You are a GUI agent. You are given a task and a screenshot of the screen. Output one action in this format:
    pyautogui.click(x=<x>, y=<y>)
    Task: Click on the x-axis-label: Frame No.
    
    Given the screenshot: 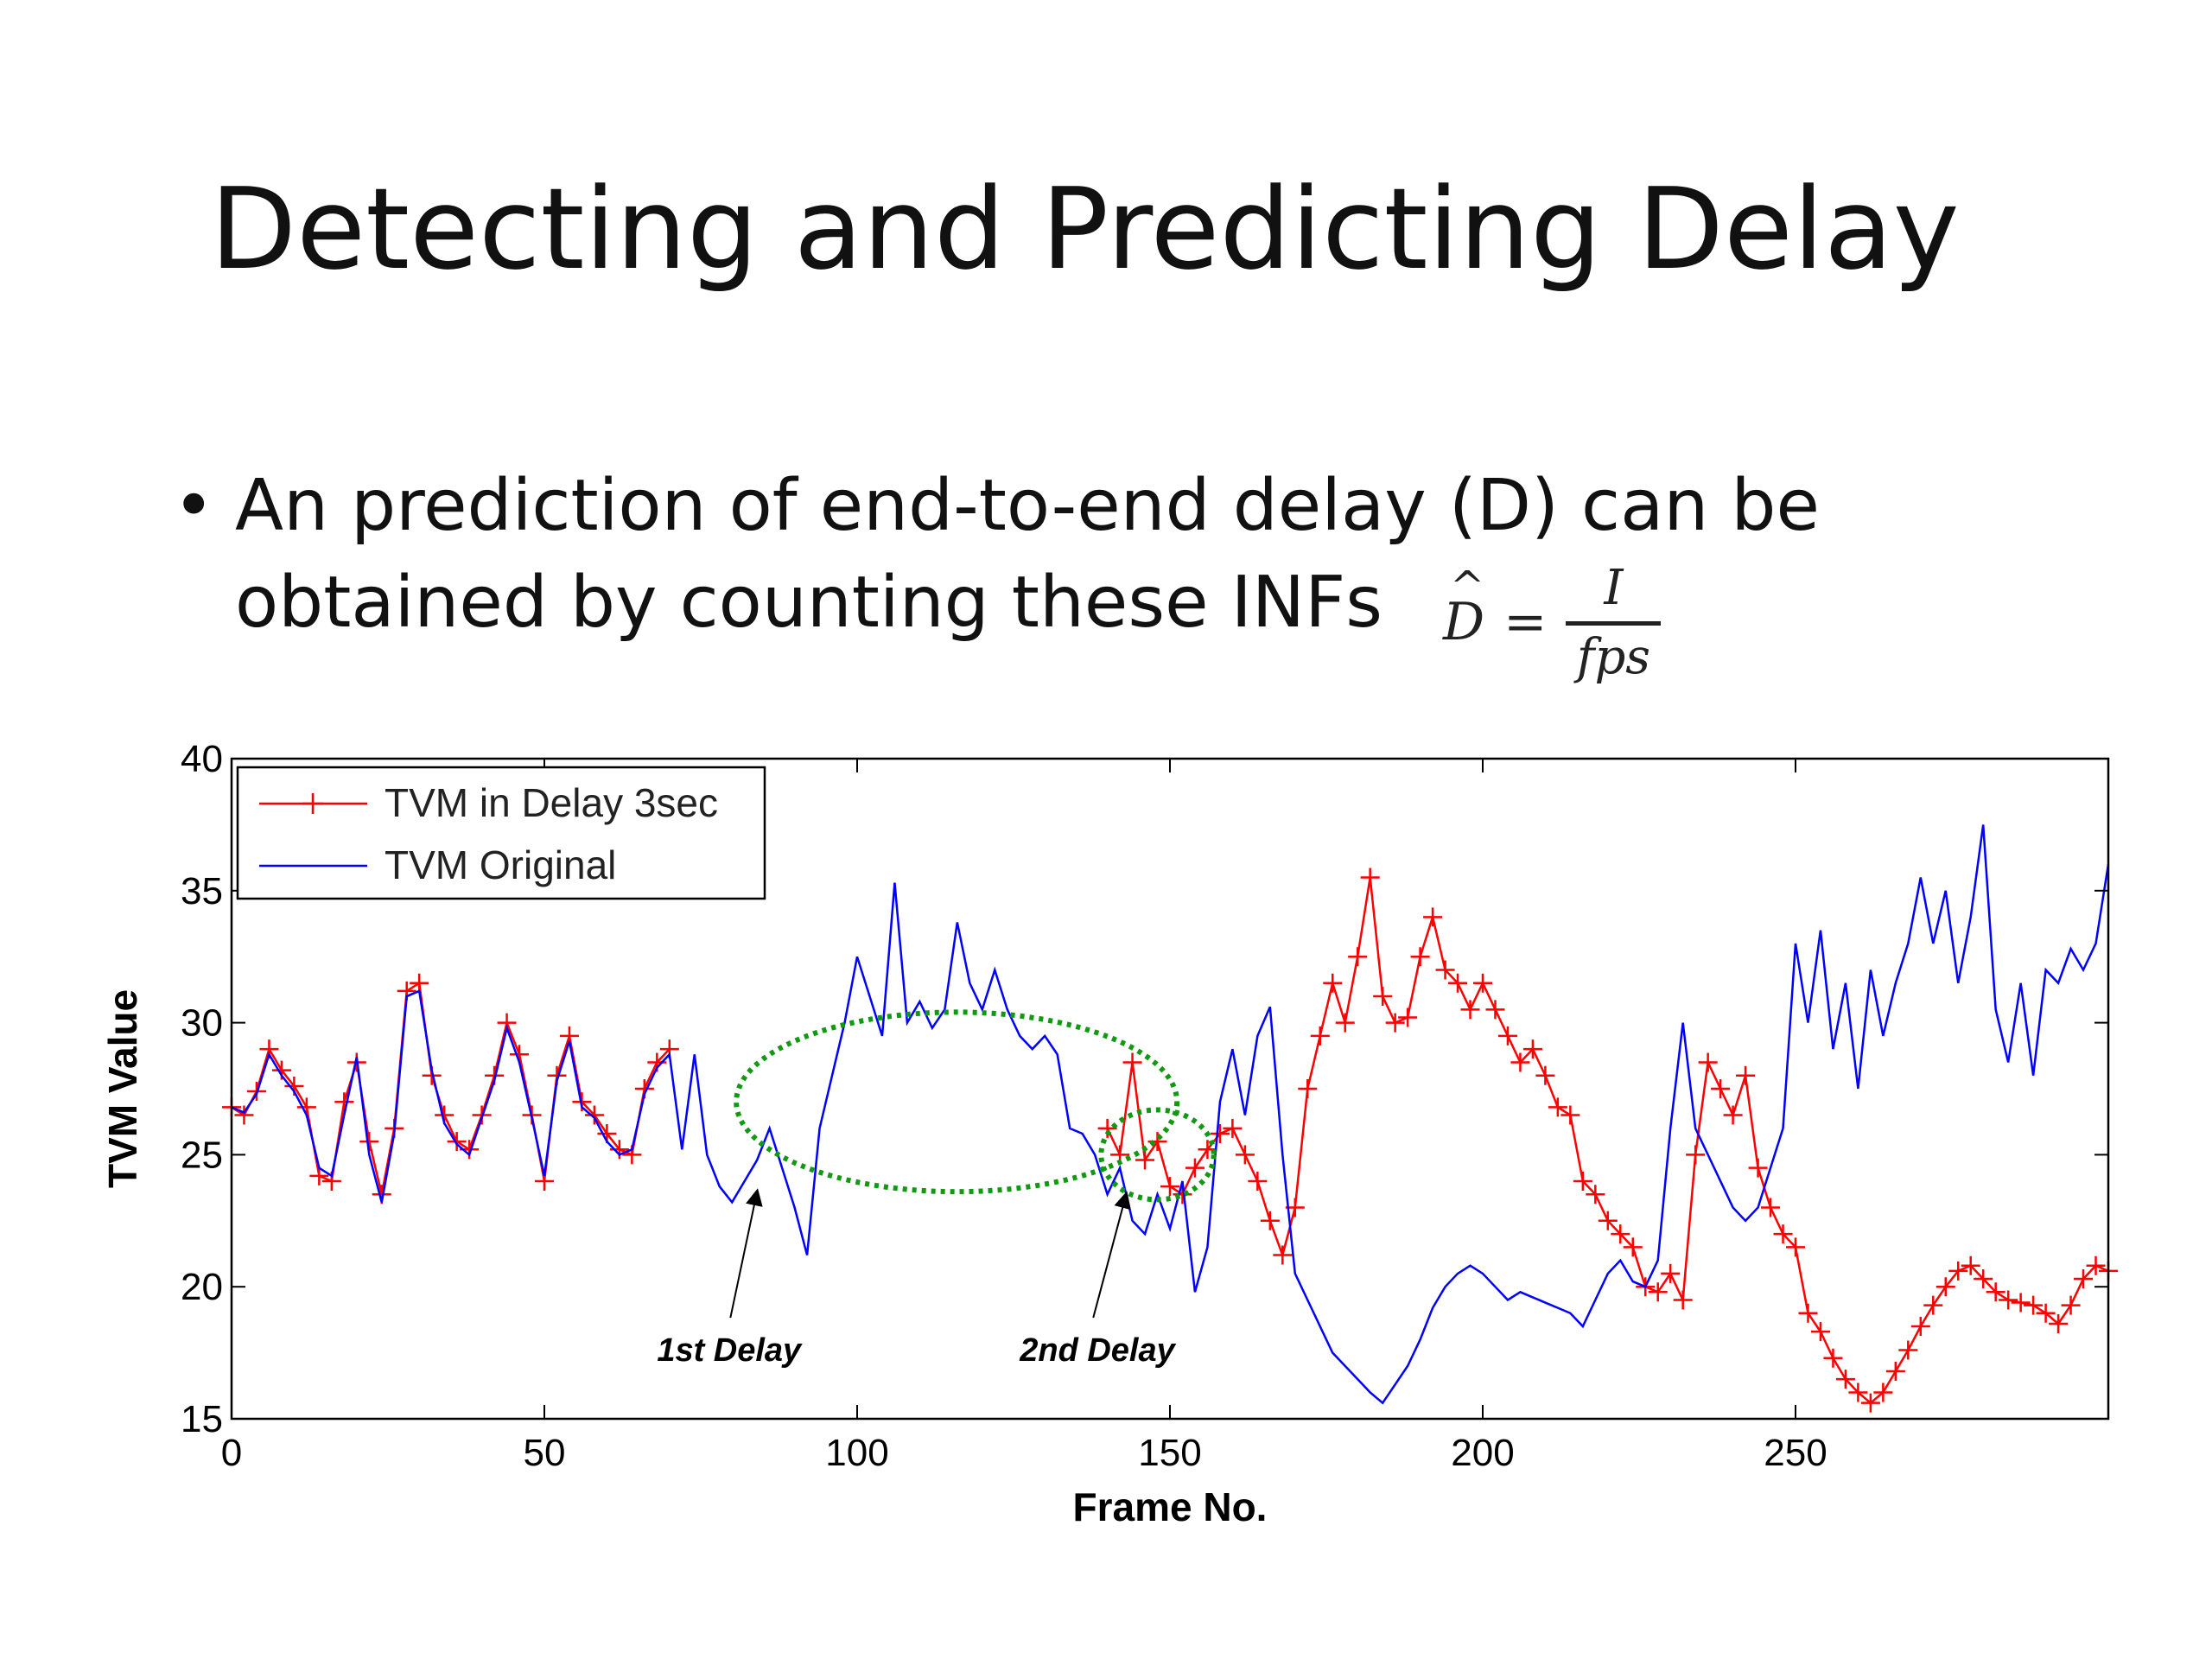 What is the action you would take?
    pyautogui.click(x=1170, y=1506)
    